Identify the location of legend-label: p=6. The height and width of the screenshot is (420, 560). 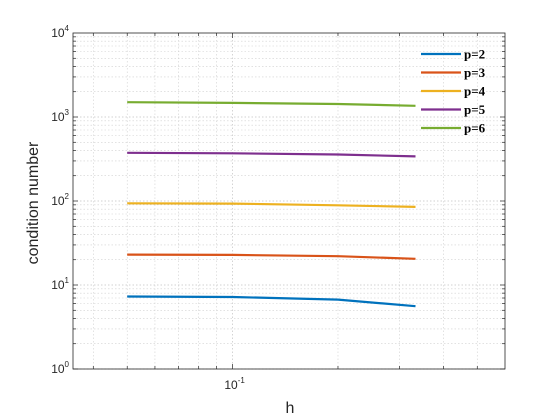
(475, 128).